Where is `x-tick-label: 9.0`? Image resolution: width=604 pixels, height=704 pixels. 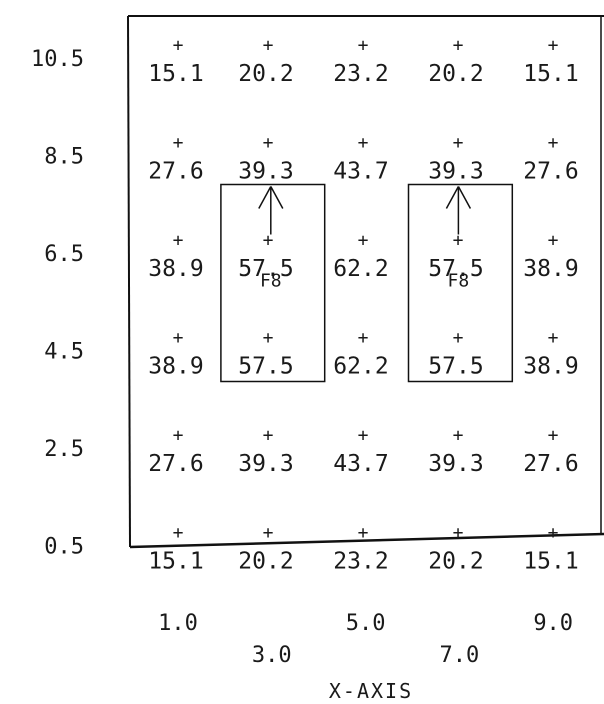
x-tick-label: 9.0 is located at coordinates (553, 623).